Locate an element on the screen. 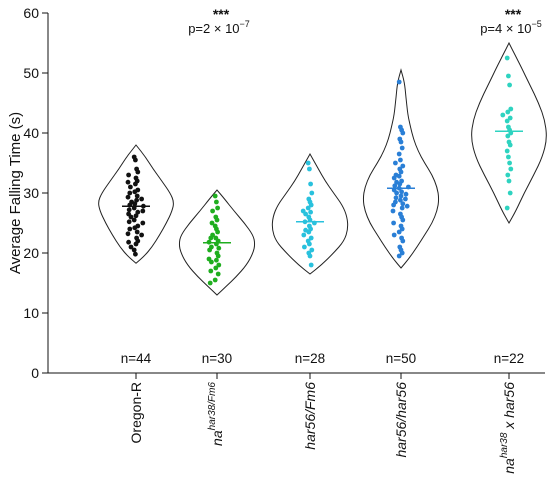 The image size is (550, 500). p-value-exponent: −5 is located at coordinates (537, 24).